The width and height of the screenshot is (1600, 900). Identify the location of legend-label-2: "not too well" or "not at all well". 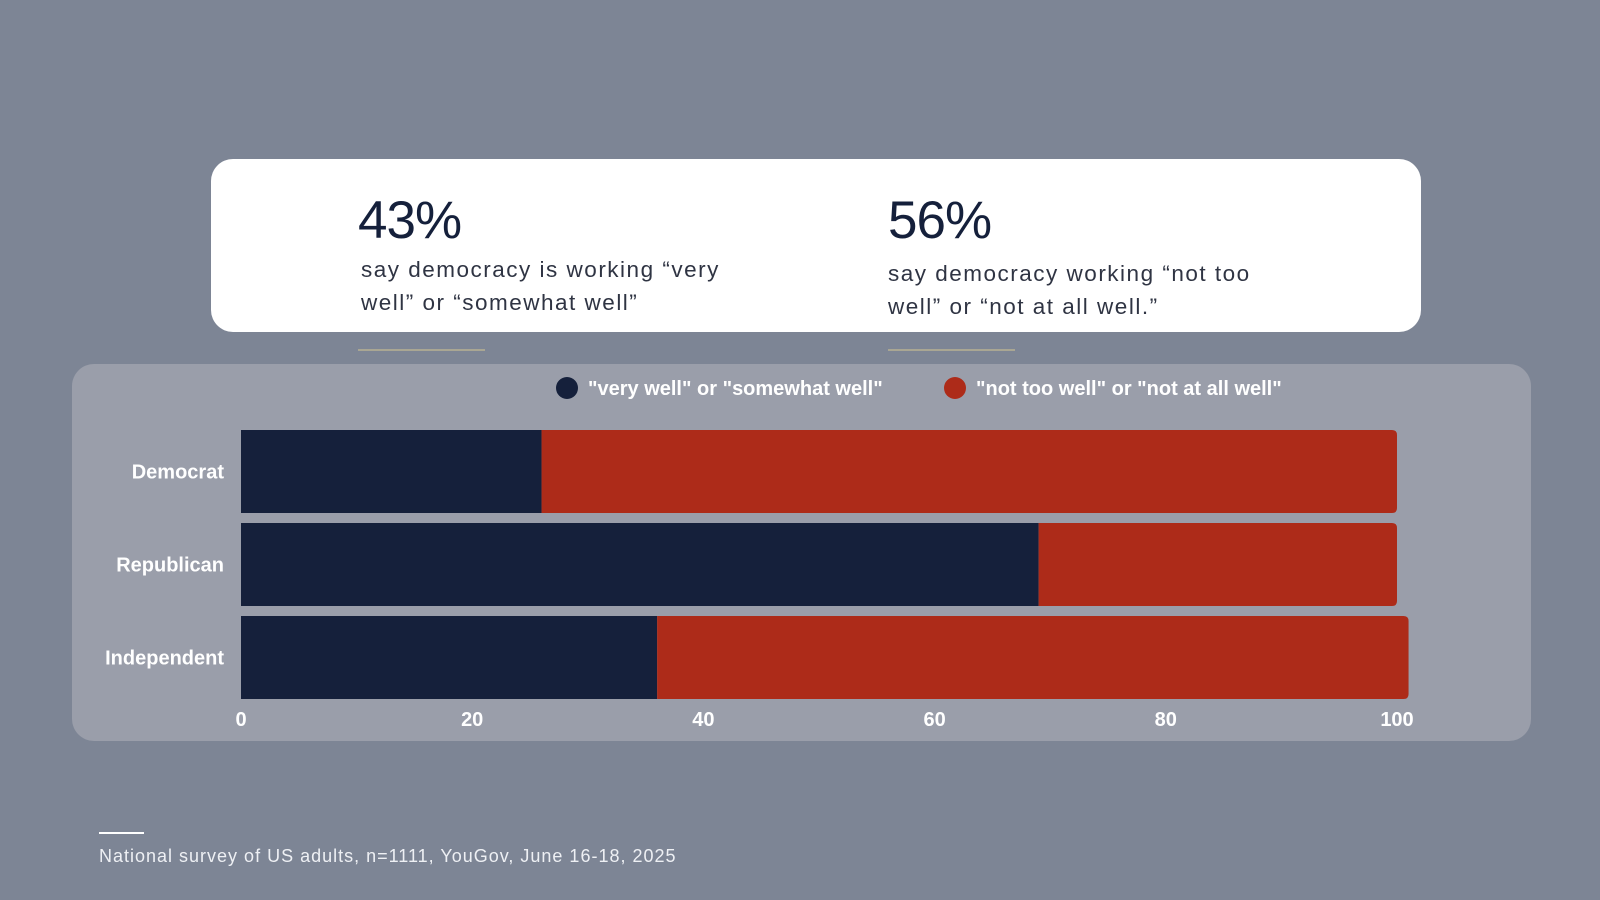
(1129, 389).